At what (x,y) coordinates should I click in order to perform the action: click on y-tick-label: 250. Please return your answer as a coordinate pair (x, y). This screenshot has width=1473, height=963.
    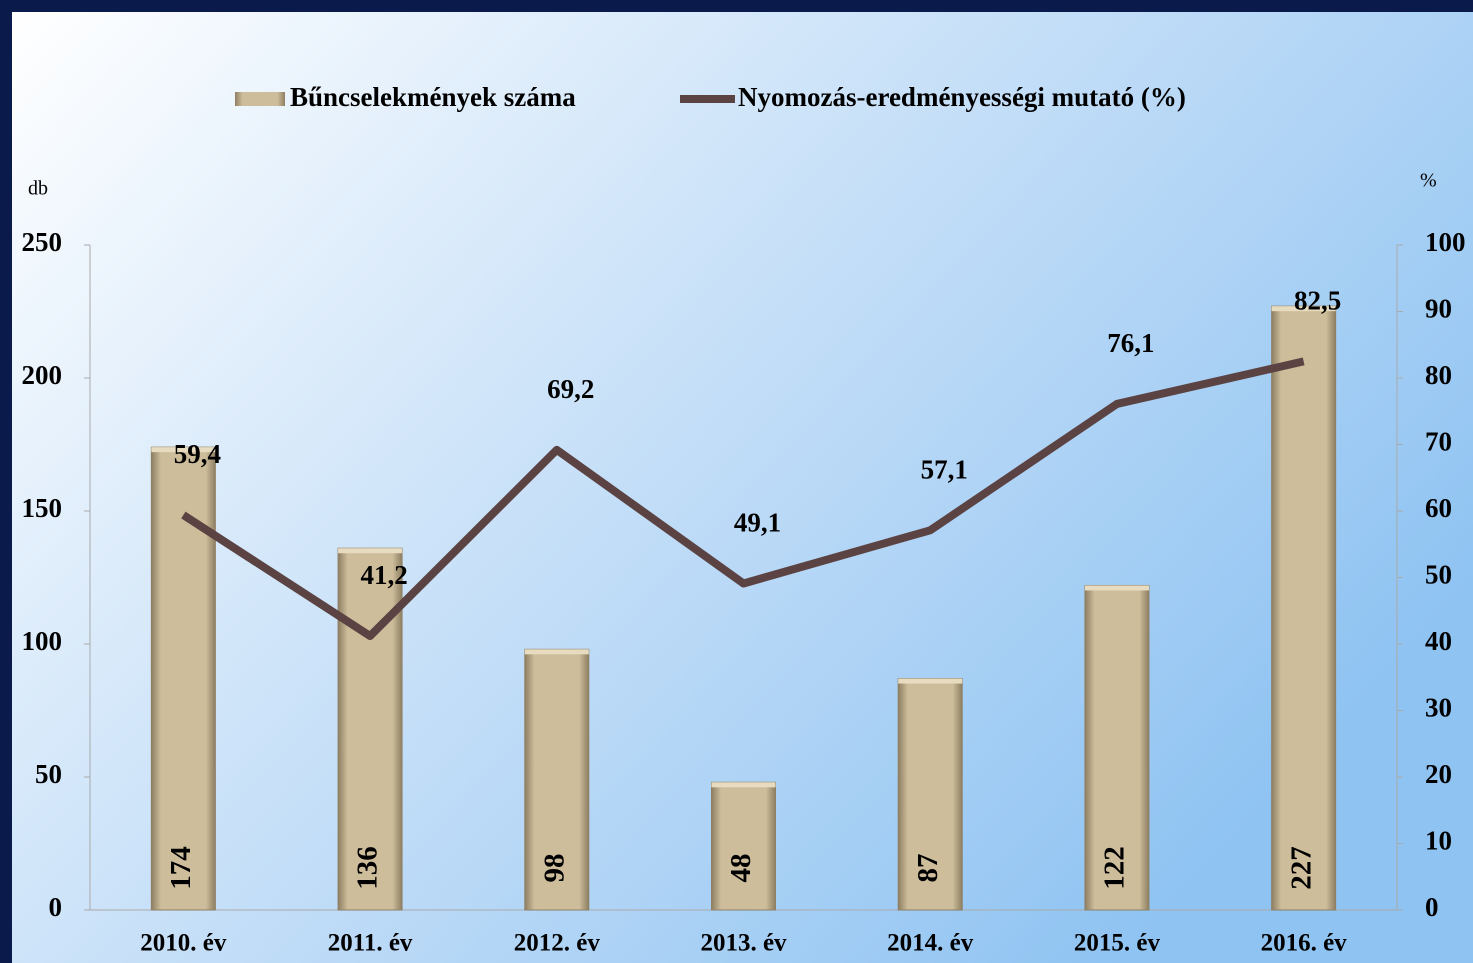
    Looking at the image, I should click on (42, 242).